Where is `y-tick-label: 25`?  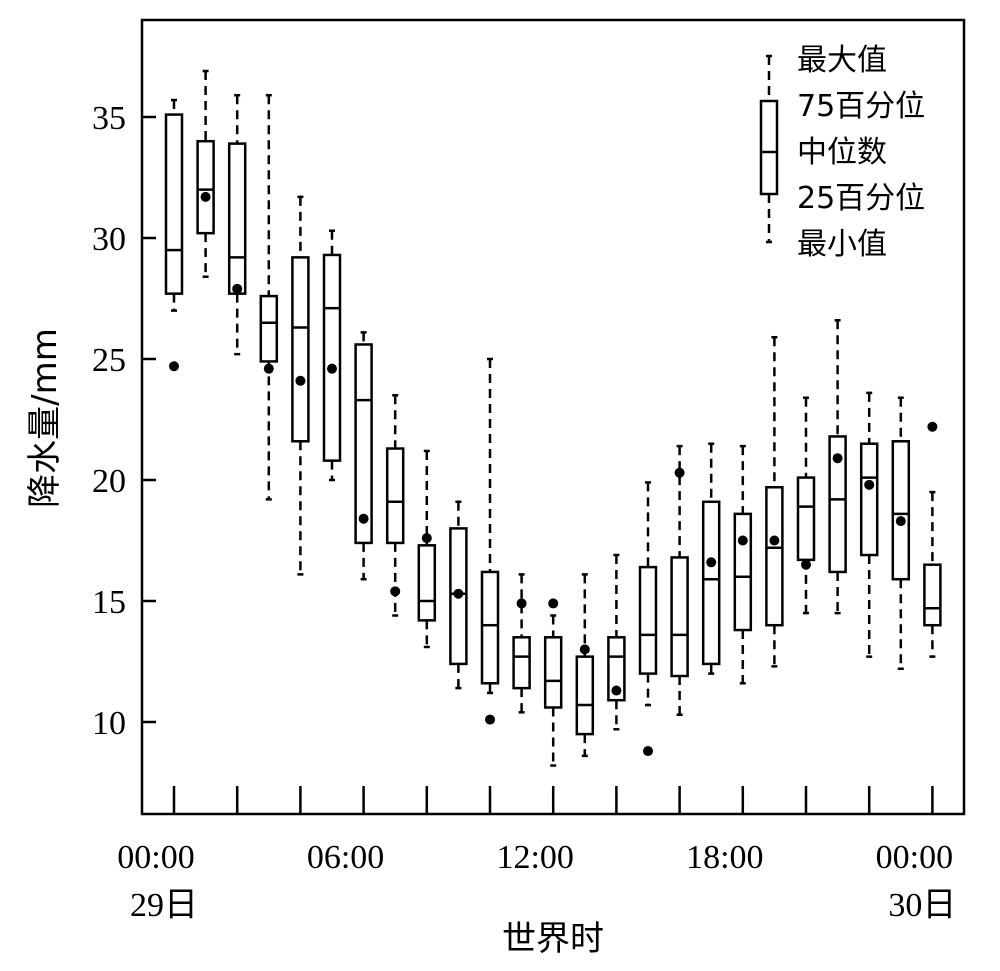 y-tick-label: 25 is located at coordinates (109, 360).